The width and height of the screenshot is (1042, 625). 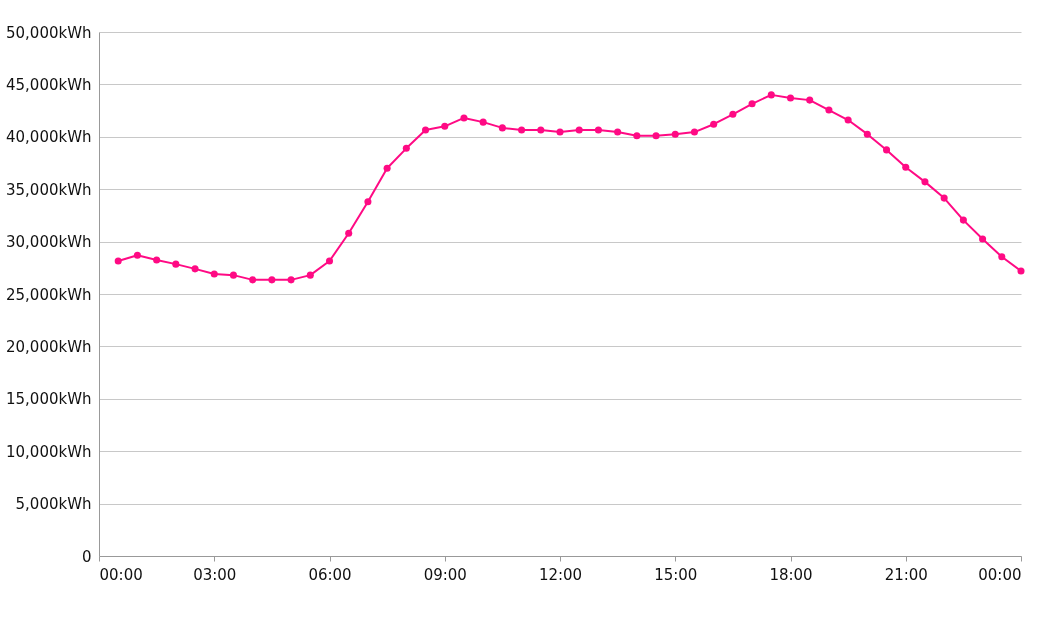 What do you see at coordinates (215, 574) in the screenshot?
I see `x-tick-label: 03:00` at bounding box center [215, 574].